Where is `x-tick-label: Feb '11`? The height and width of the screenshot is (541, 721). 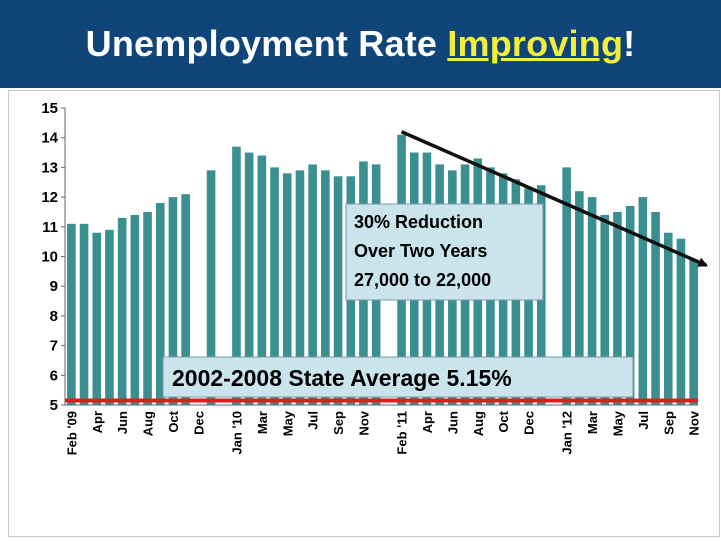 x-tick-label: Feb '11 is located at coordinates (402, 433).